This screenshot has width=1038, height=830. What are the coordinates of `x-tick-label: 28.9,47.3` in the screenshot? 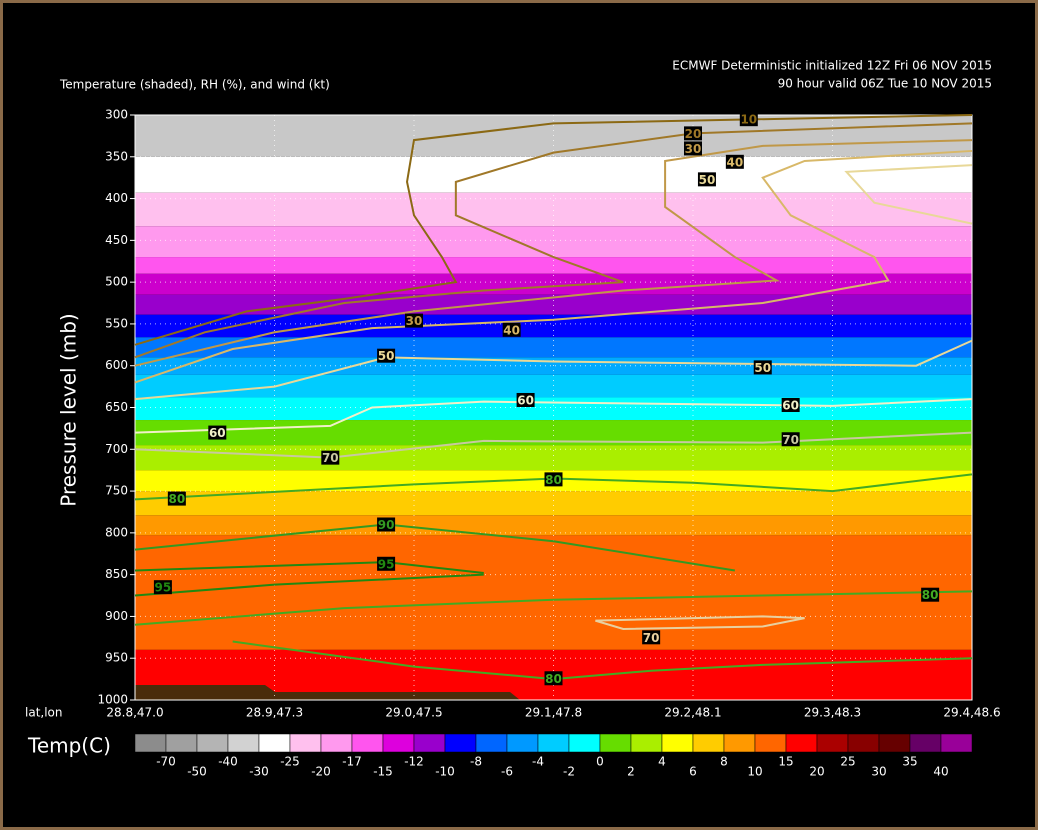 It's located at (274, 713).